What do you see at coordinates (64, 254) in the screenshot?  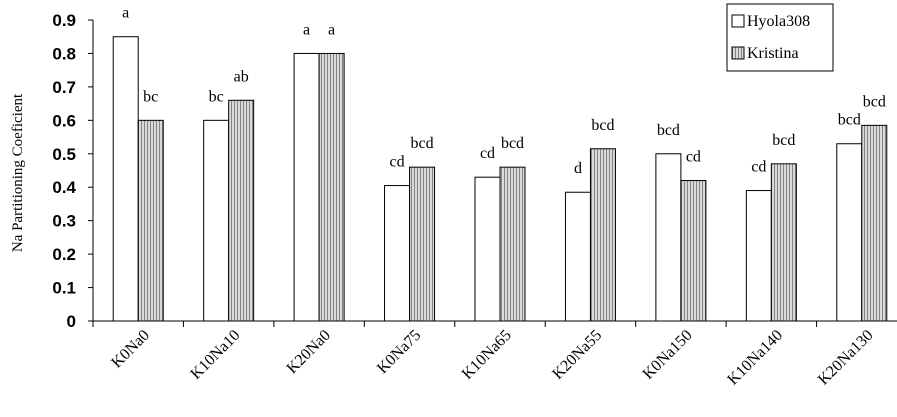 I see `y-tick-label: 0.2` at bounding box center [64, 254].